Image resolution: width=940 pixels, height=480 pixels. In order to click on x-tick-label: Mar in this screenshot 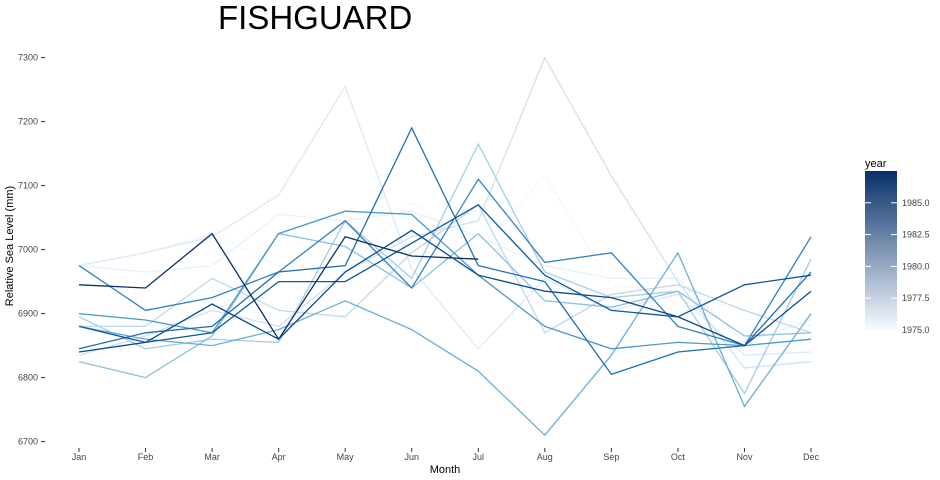, I will do `click(212, 457)`.